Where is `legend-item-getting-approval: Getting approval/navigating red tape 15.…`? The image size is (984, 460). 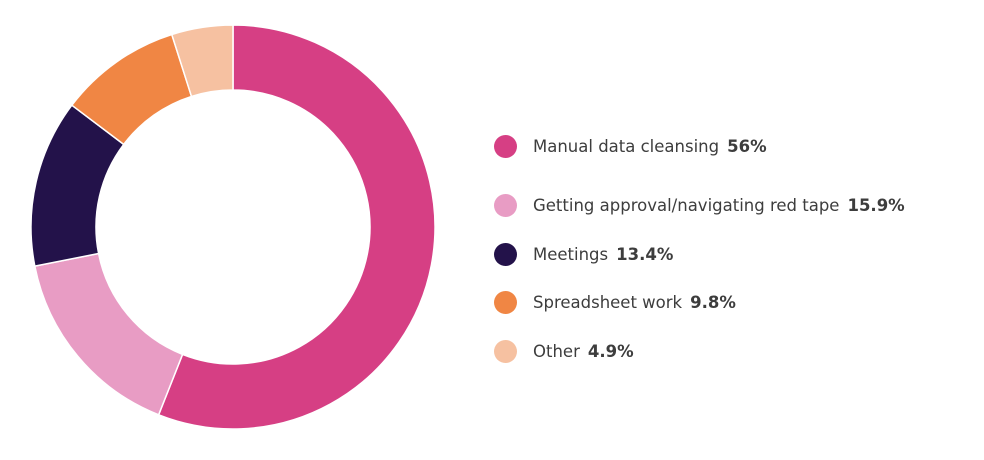 legend-item-getting-approval: Getting approval/navigating red tape 15.… is located at coordinates (699, 206).